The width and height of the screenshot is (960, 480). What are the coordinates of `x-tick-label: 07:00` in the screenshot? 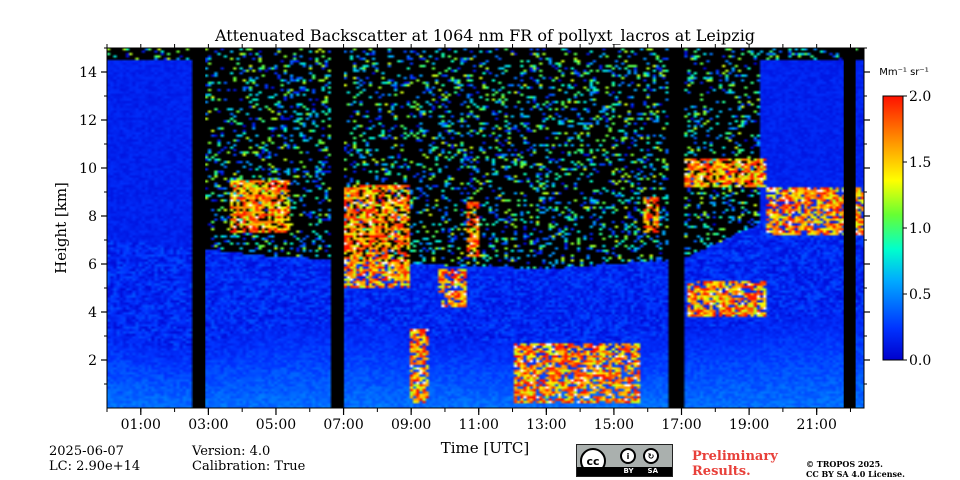 It's located at (343, 425).